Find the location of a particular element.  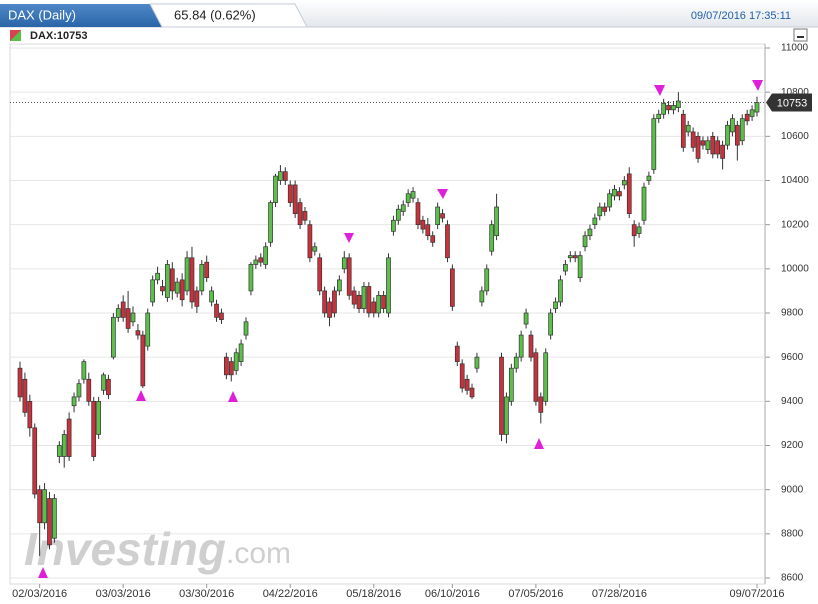

title-tab is located at coordinates (81, 15).